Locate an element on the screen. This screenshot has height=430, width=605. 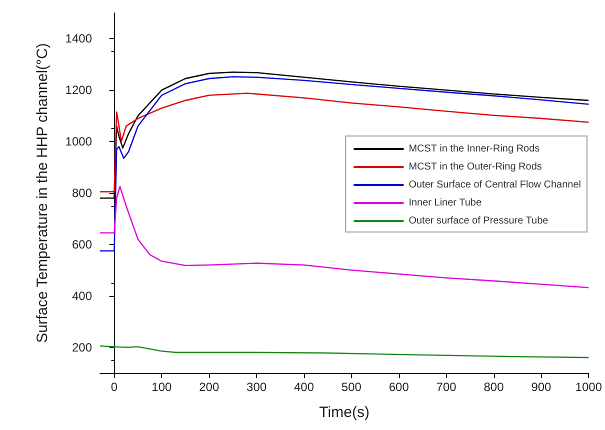
legend-label: Outer surface of Pressure Tube is located at coordinates (478, 221).